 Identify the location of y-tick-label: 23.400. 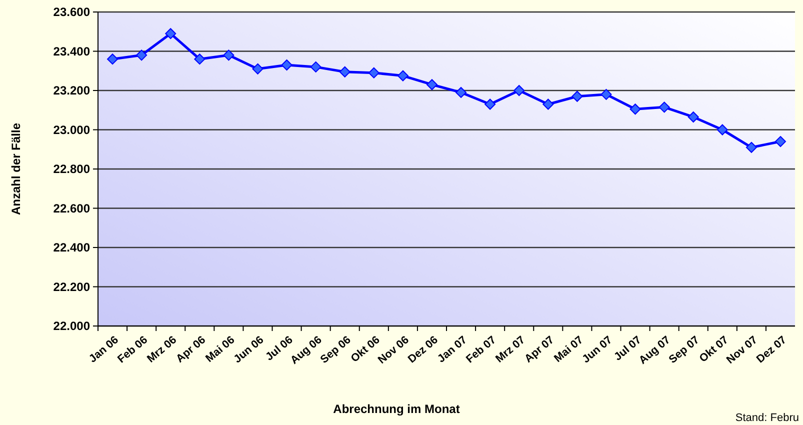
(71, 51).